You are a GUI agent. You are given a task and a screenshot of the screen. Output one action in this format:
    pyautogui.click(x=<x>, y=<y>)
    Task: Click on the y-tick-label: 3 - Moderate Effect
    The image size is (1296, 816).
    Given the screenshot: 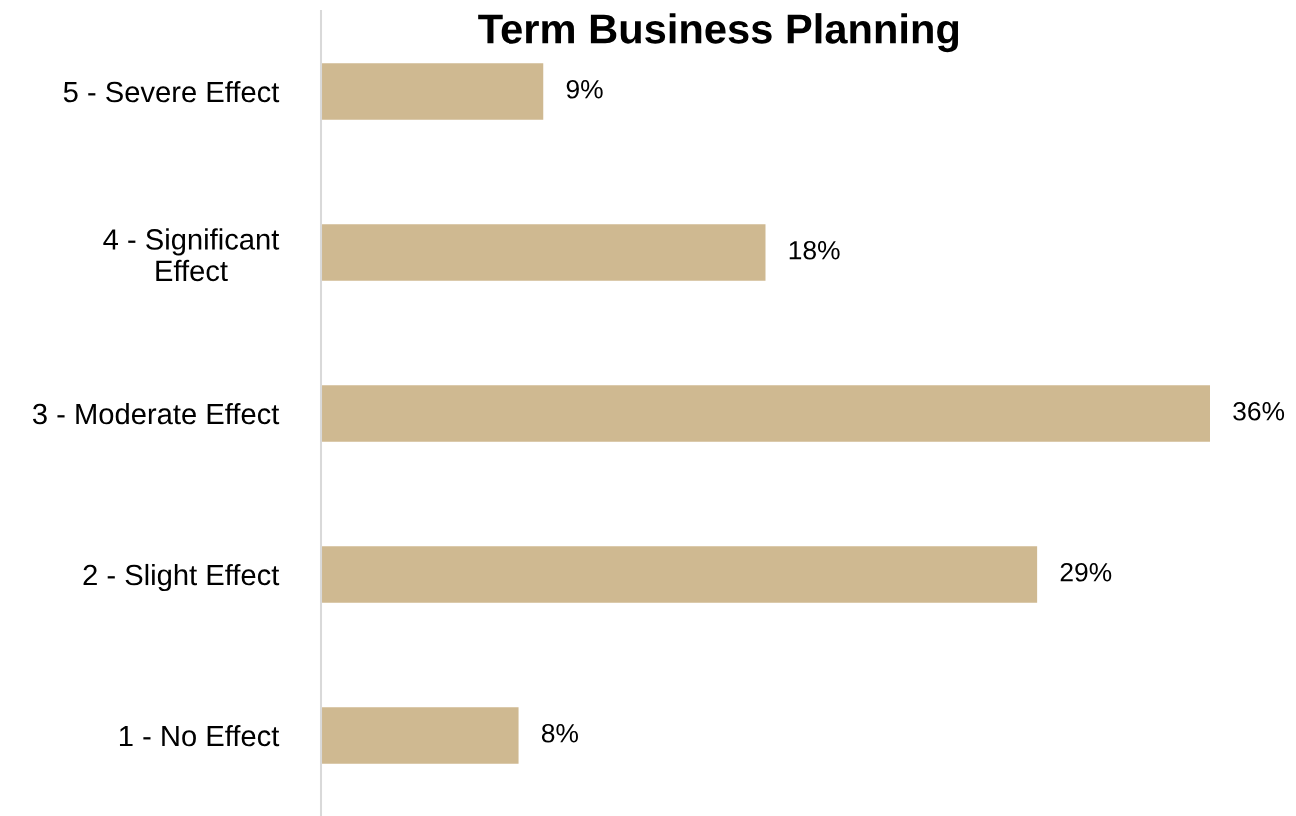 What is the action you would take?
    pyautogui.click(x=156, y=413)
    